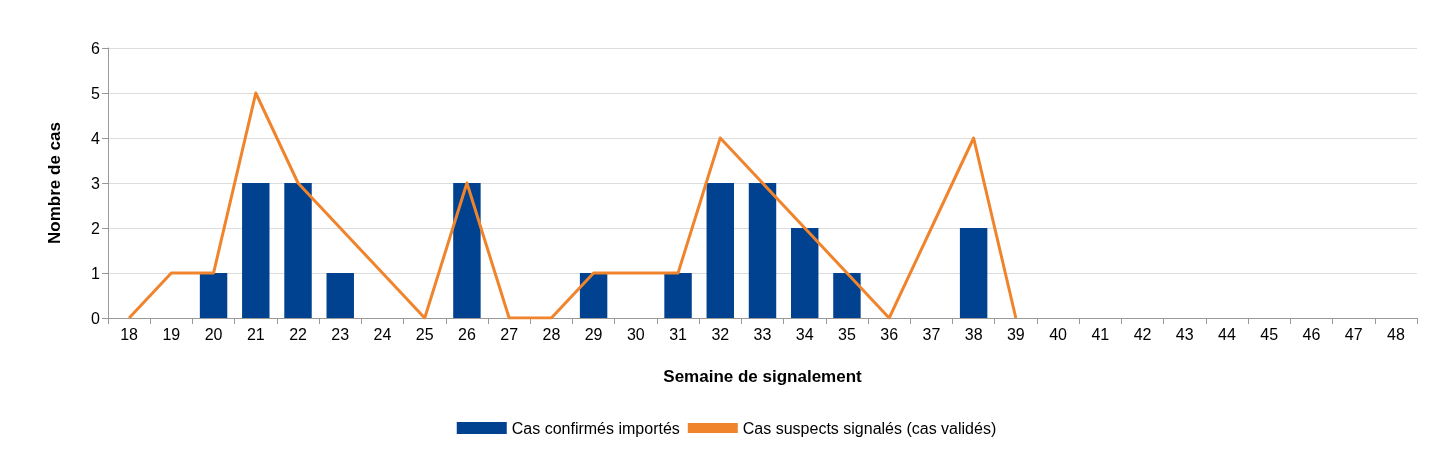  I want to click on x-axis-title: Semaine de signalement, so click(763, 376).